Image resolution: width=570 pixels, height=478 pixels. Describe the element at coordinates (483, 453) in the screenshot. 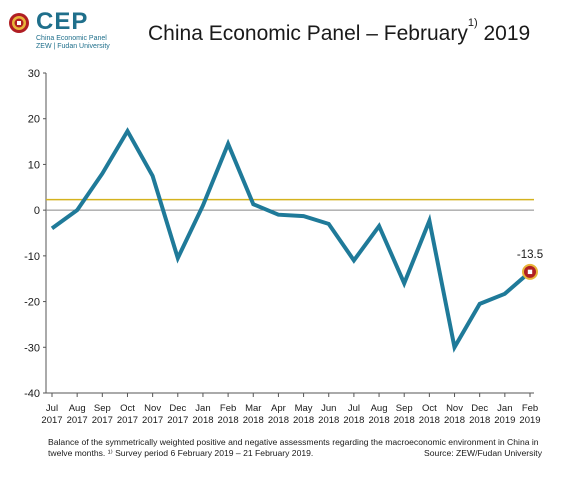

I see `chart-source: Source: ZEW/Fudan University` at that location.